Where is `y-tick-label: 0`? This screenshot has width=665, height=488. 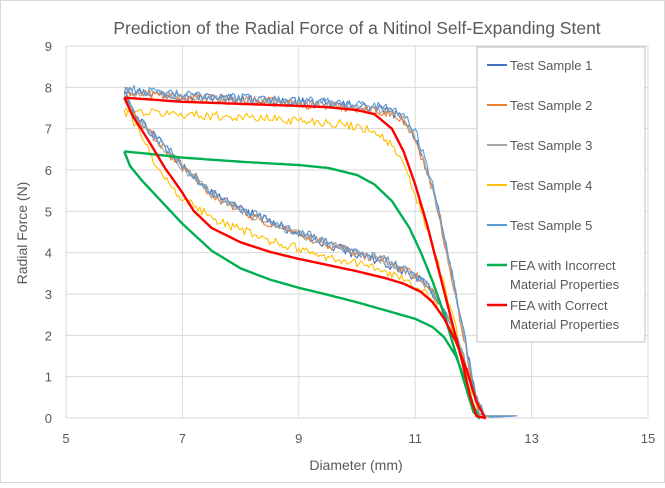 y-tick-label: 0 is located at coordinates (48, 418).